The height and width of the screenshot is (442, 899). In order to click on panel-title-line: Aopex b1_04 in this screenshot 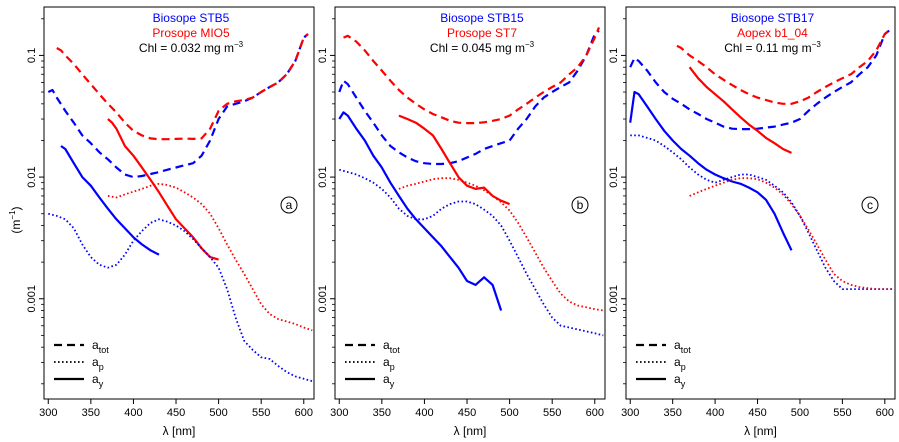, I will do `click(772, 33)`.